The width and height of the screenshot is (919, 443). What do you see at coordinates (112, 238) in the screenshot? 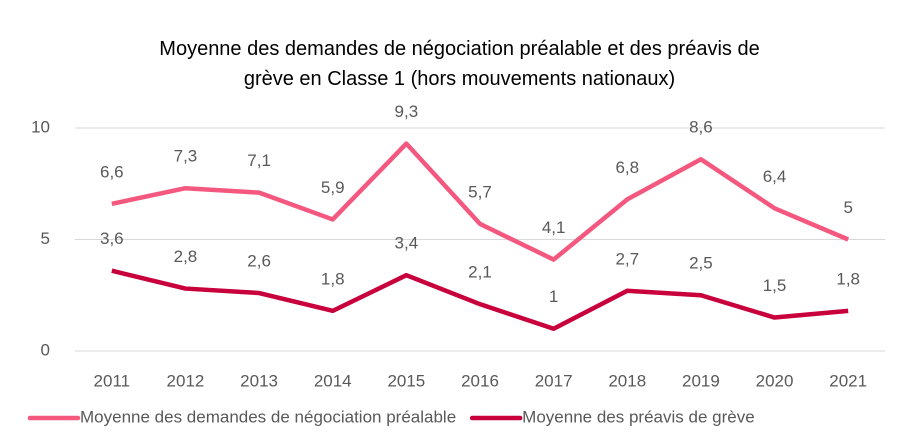
I see `data-label: 3,6` at bounding box center [112, 238].